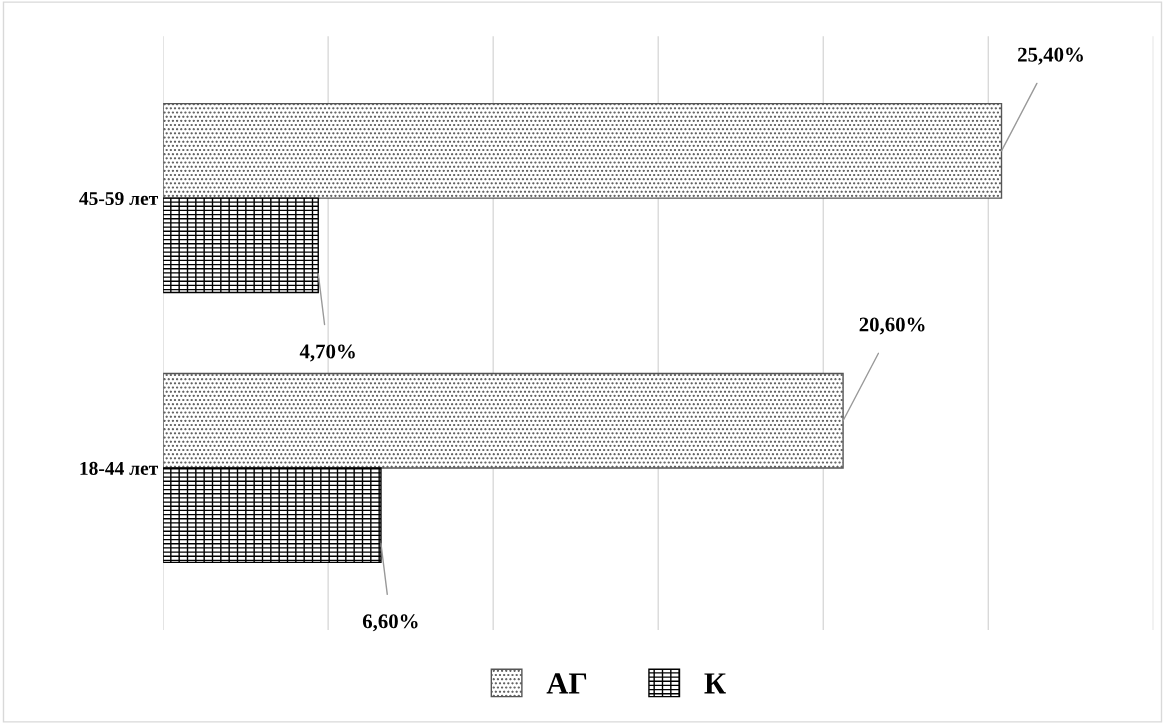 This screenshot has height=724, width=1165. What do you see at coordinates (327, 353) in the screenshot?
I see `data-label: 4,70%` at bounding box center [327, 353].